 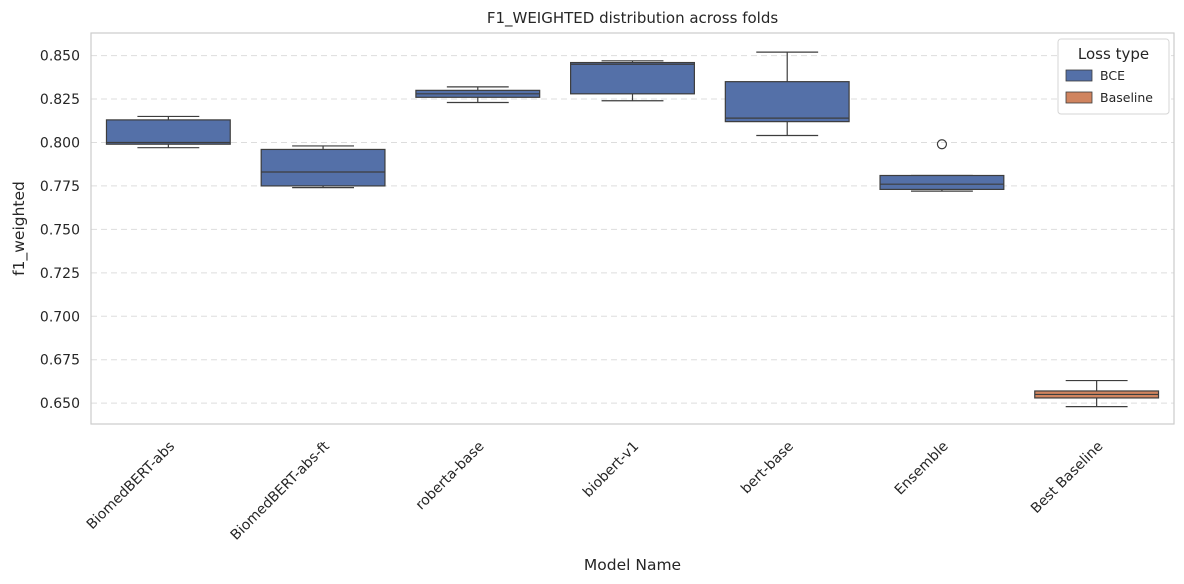 What do you see at coordinates (942, 165) in the screenshot?
I see `box-ensemble` at bounding box center [942, 165].